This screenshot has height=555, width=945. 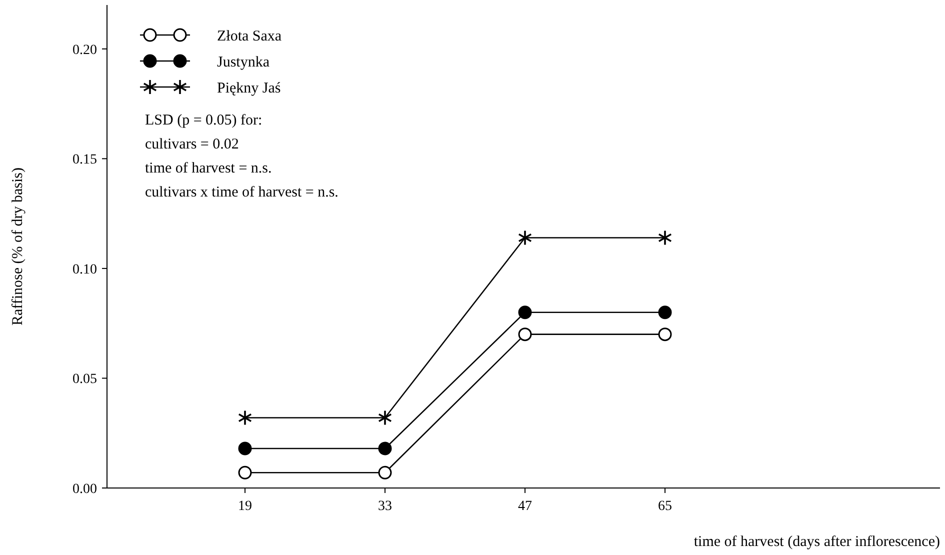 I want to click on annotation: cultivars = 0.02, so click(x=192, y=144).